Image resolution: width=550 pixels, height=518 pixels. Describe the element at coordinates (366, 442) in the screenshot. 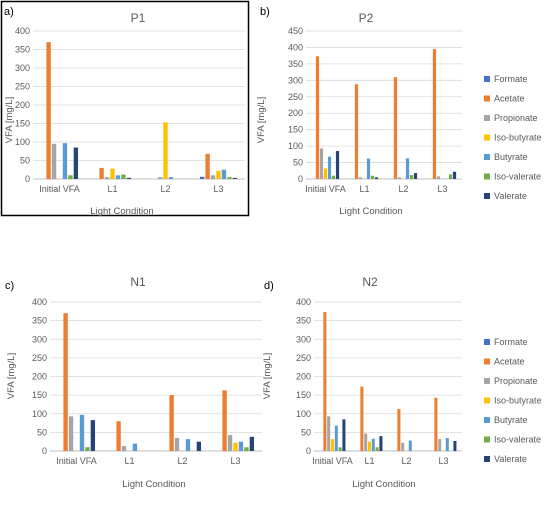

I see `bar-propionate-l1` at that location.